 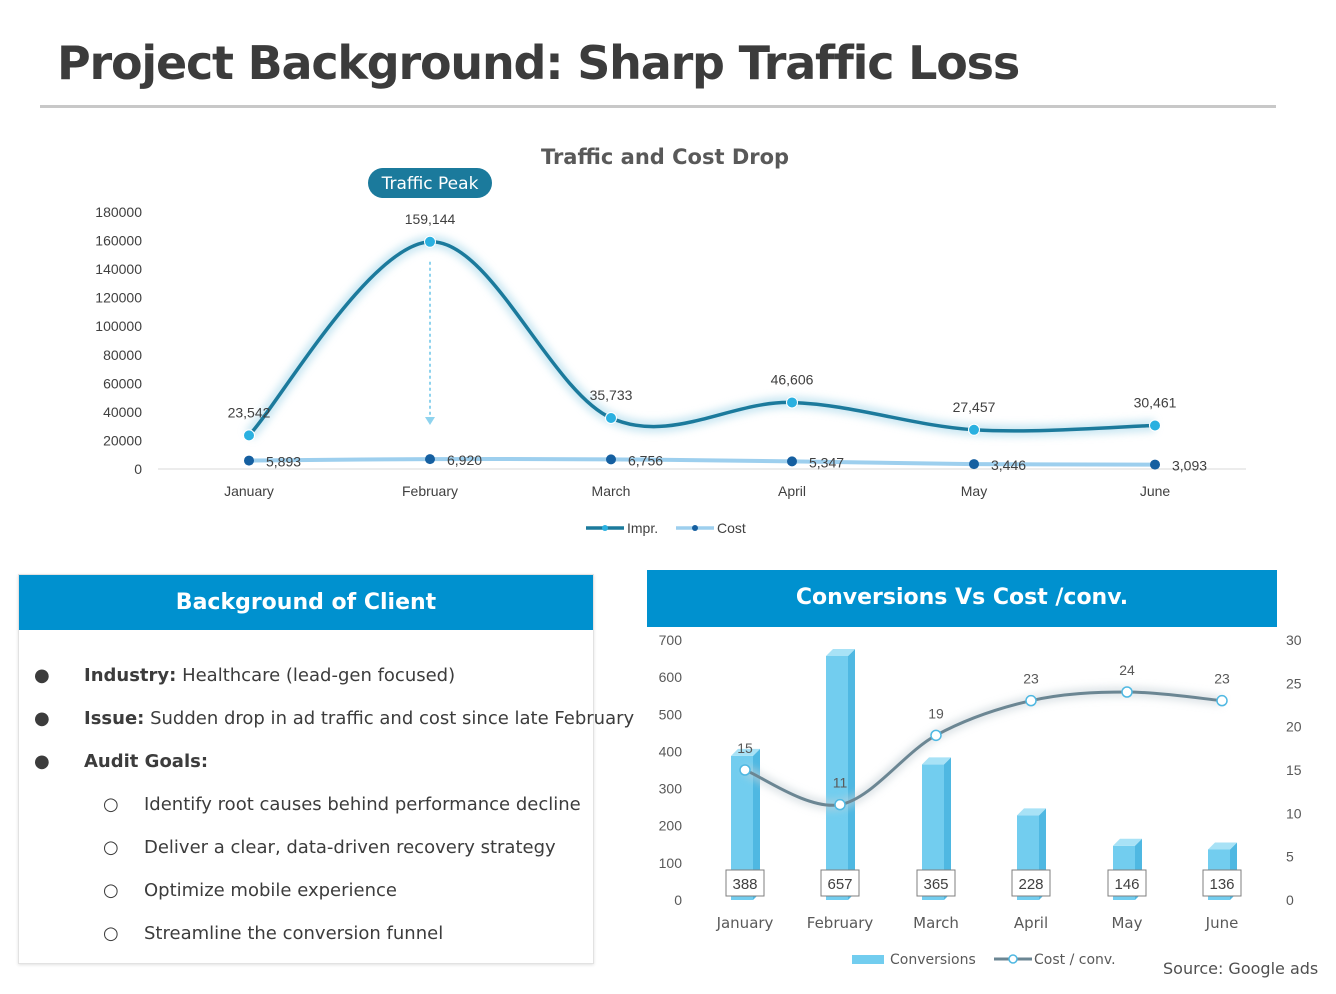 What do you see at coordinates (671, 751) in the screenshot?
I see `left-y-tick-label: 400` at bounding box center [671, 751].